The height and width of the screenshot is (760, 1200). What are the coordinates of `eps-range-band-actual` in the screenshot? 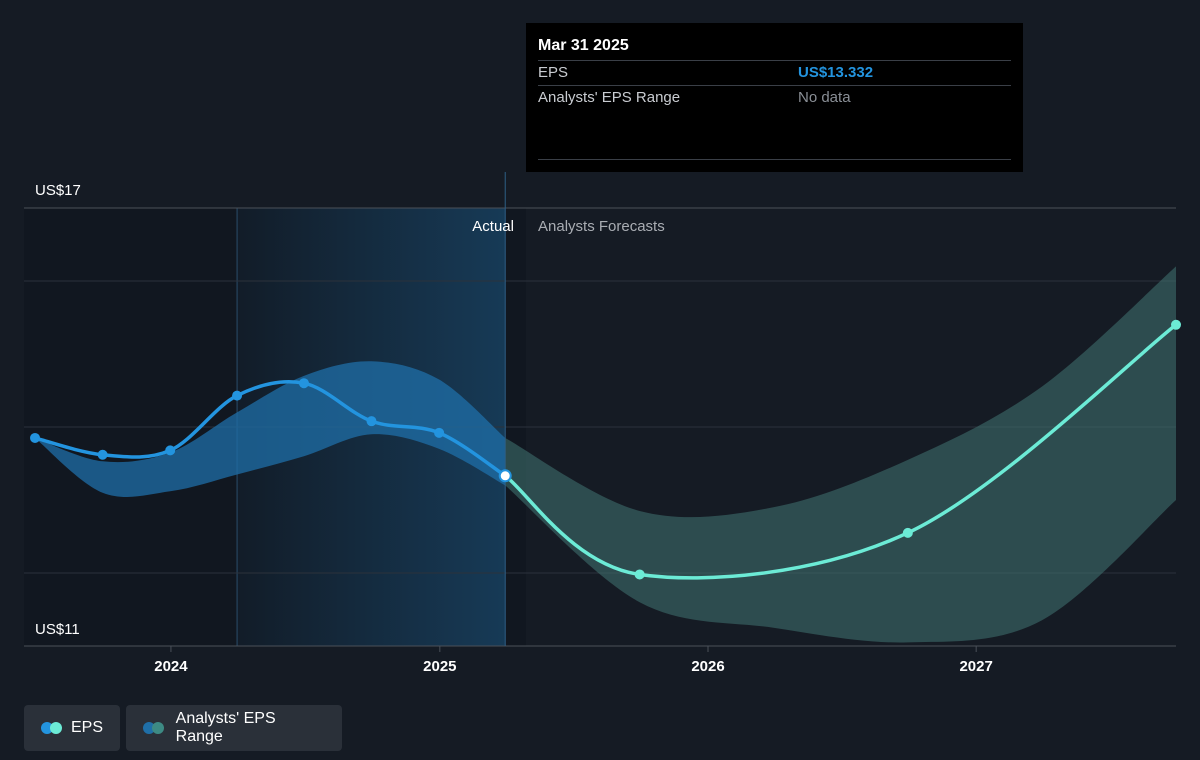 It's located at (270, 429).